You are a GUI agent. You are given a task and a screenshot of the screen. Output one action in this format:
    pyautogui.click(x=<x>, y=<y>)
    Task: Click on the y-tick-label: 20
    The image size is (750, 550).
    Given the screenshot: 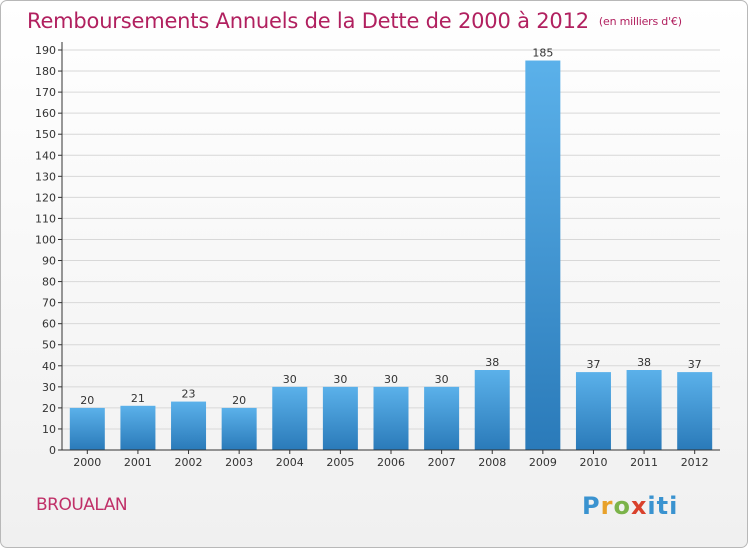 What is the action you would take?
    pyautogui.click(x=49, y=408)
    